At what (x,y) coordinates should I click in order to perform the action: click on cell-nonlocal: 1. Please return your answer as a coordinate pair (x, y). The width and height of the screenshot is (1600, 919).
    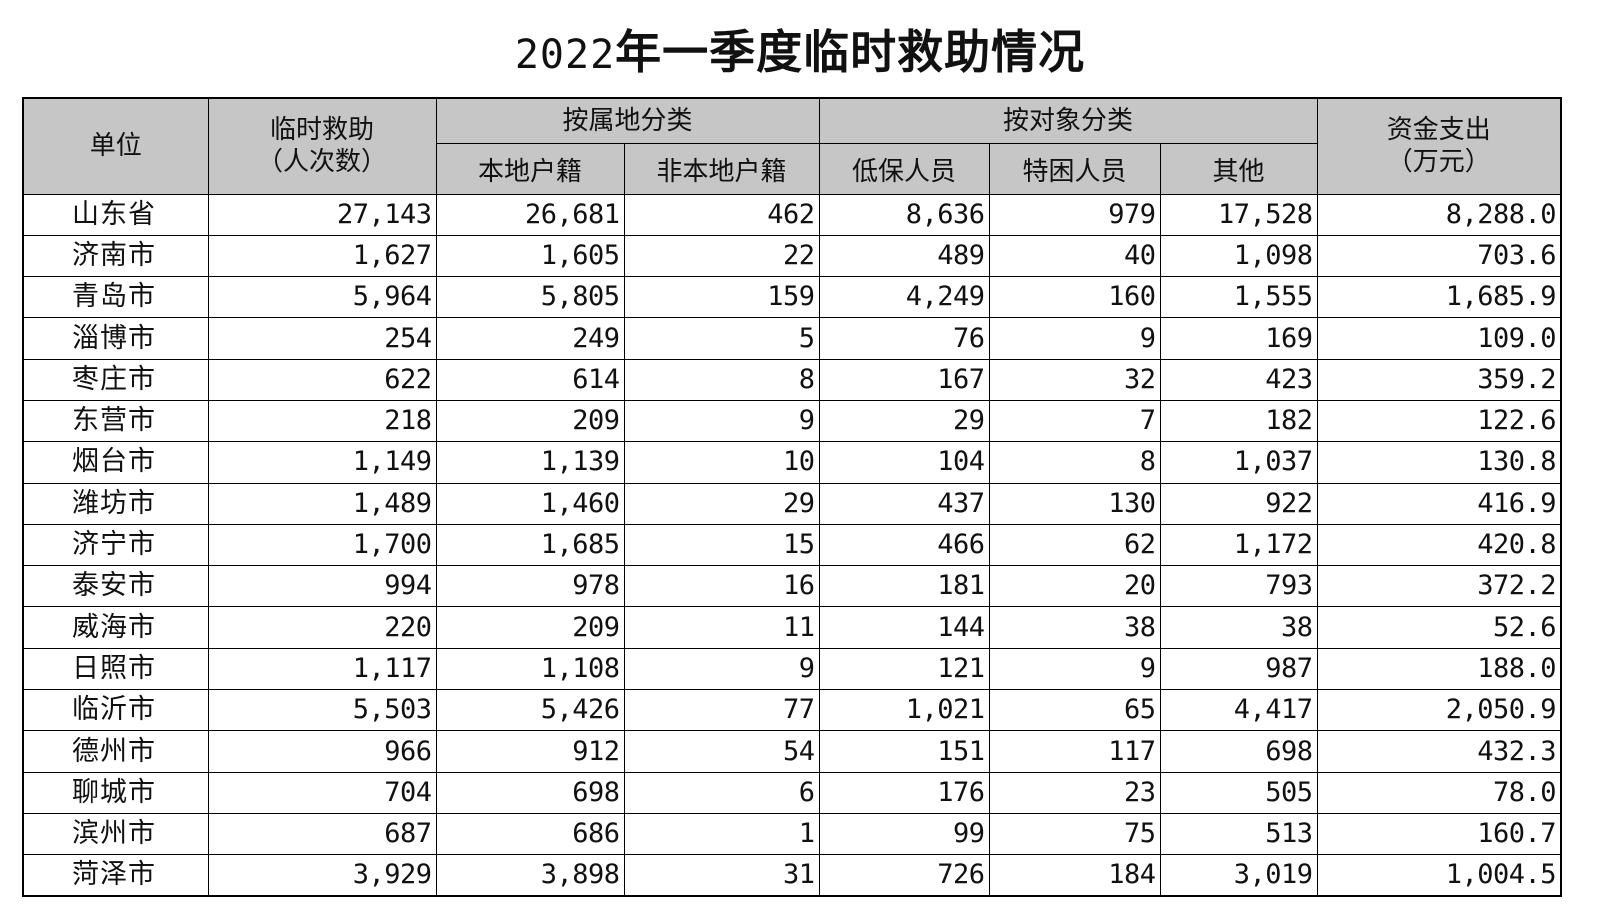
    Looking at the image, I should click on (721, 834).